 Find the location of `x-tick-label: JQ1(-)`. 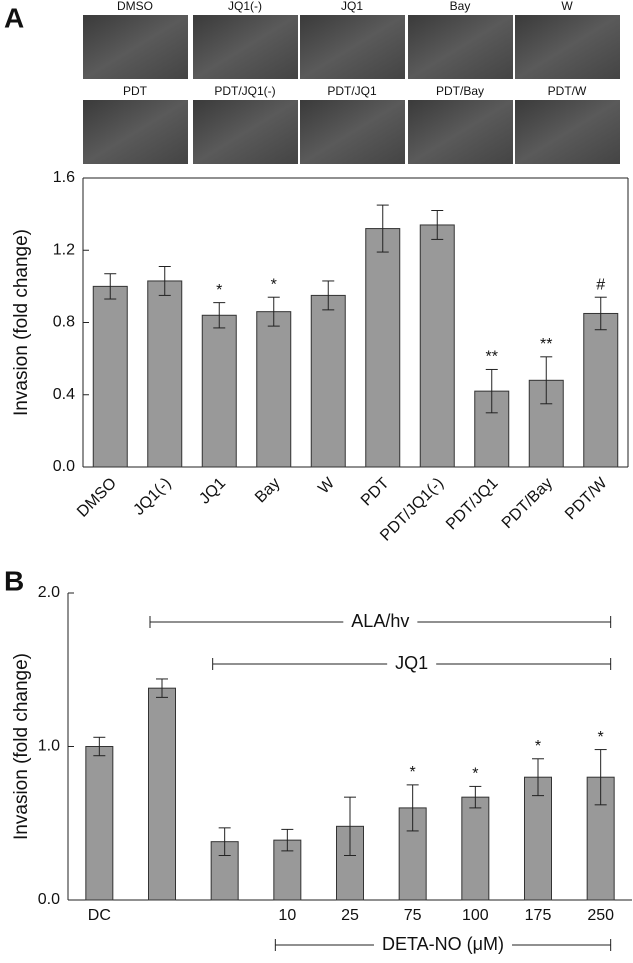

x-tick-label: JQ1(-) is located at coordinates (152, 497).